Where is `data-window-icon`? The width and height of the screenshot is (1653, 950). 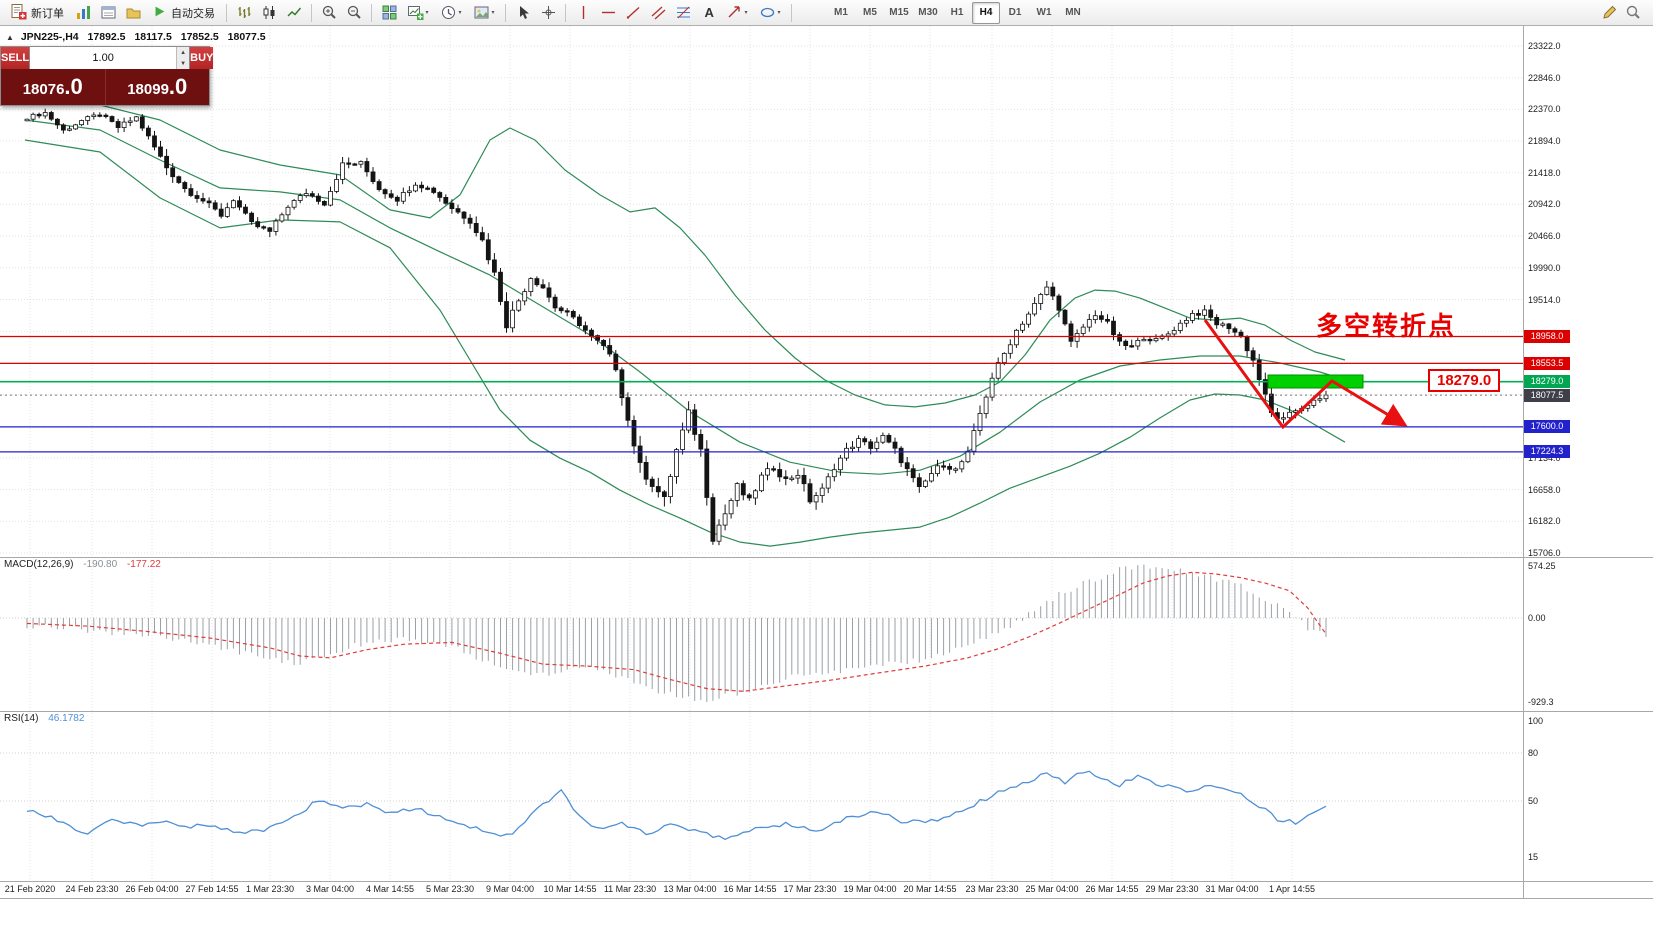
data-window-icon is located at coordinates (108, 12).